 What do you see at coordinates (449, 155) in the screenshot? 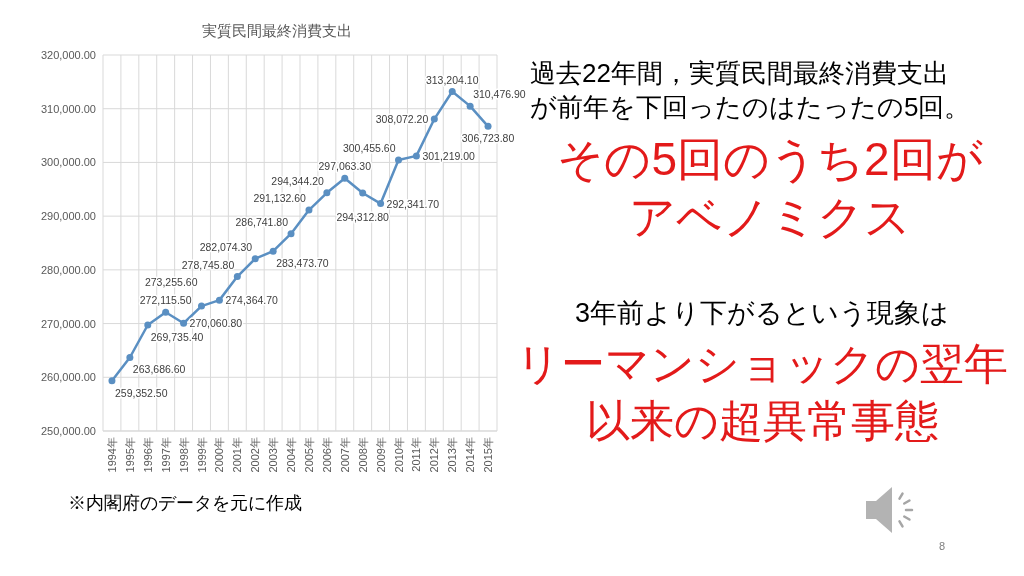
I see `data-label: 301,219.00` at bounding box center [449, 155].